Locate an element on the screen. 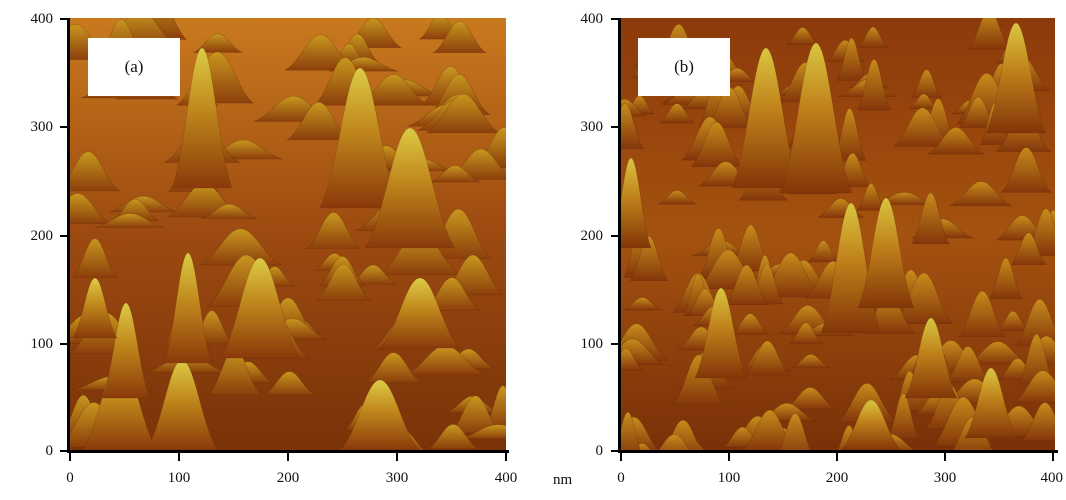 The image size is (1066, 500). y-axis-a is located at coordinates (68, 235).